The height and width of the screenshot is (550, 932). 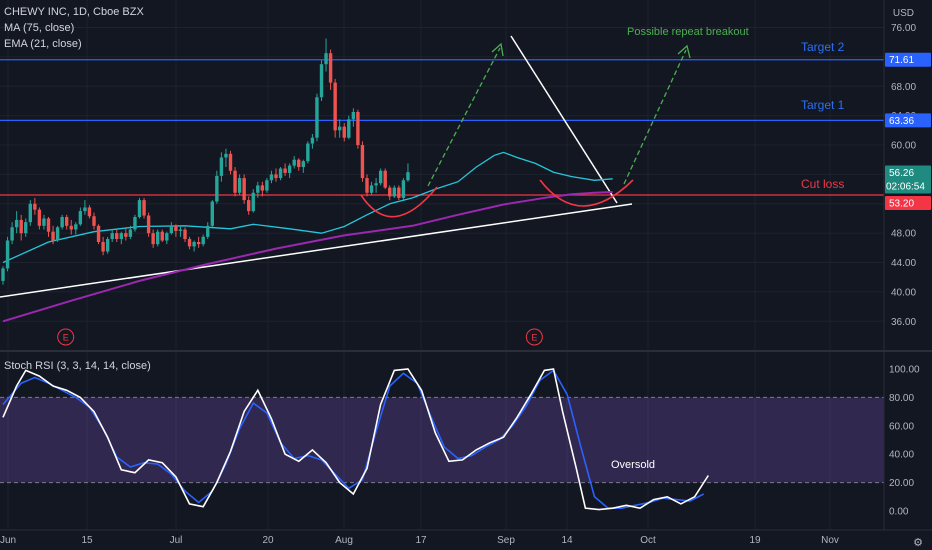 I want to click on rsi-tick-label: 20.00, so click(x=901, y=483).